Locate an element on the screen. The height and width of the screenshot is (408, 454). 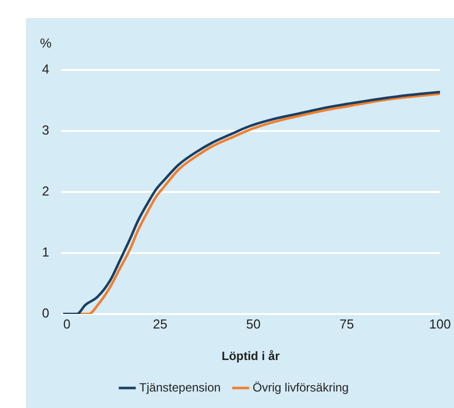
y-tick-label: 1 is located at coordinates (46, 252).